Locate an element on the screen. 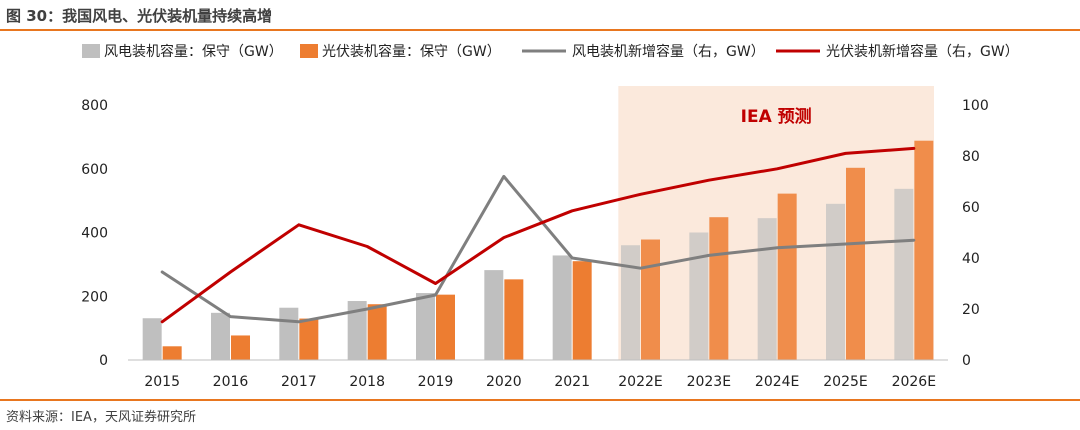 The image size is (1080, 430). y-right-tick-label: 60 is located at coordinates (971, 208).